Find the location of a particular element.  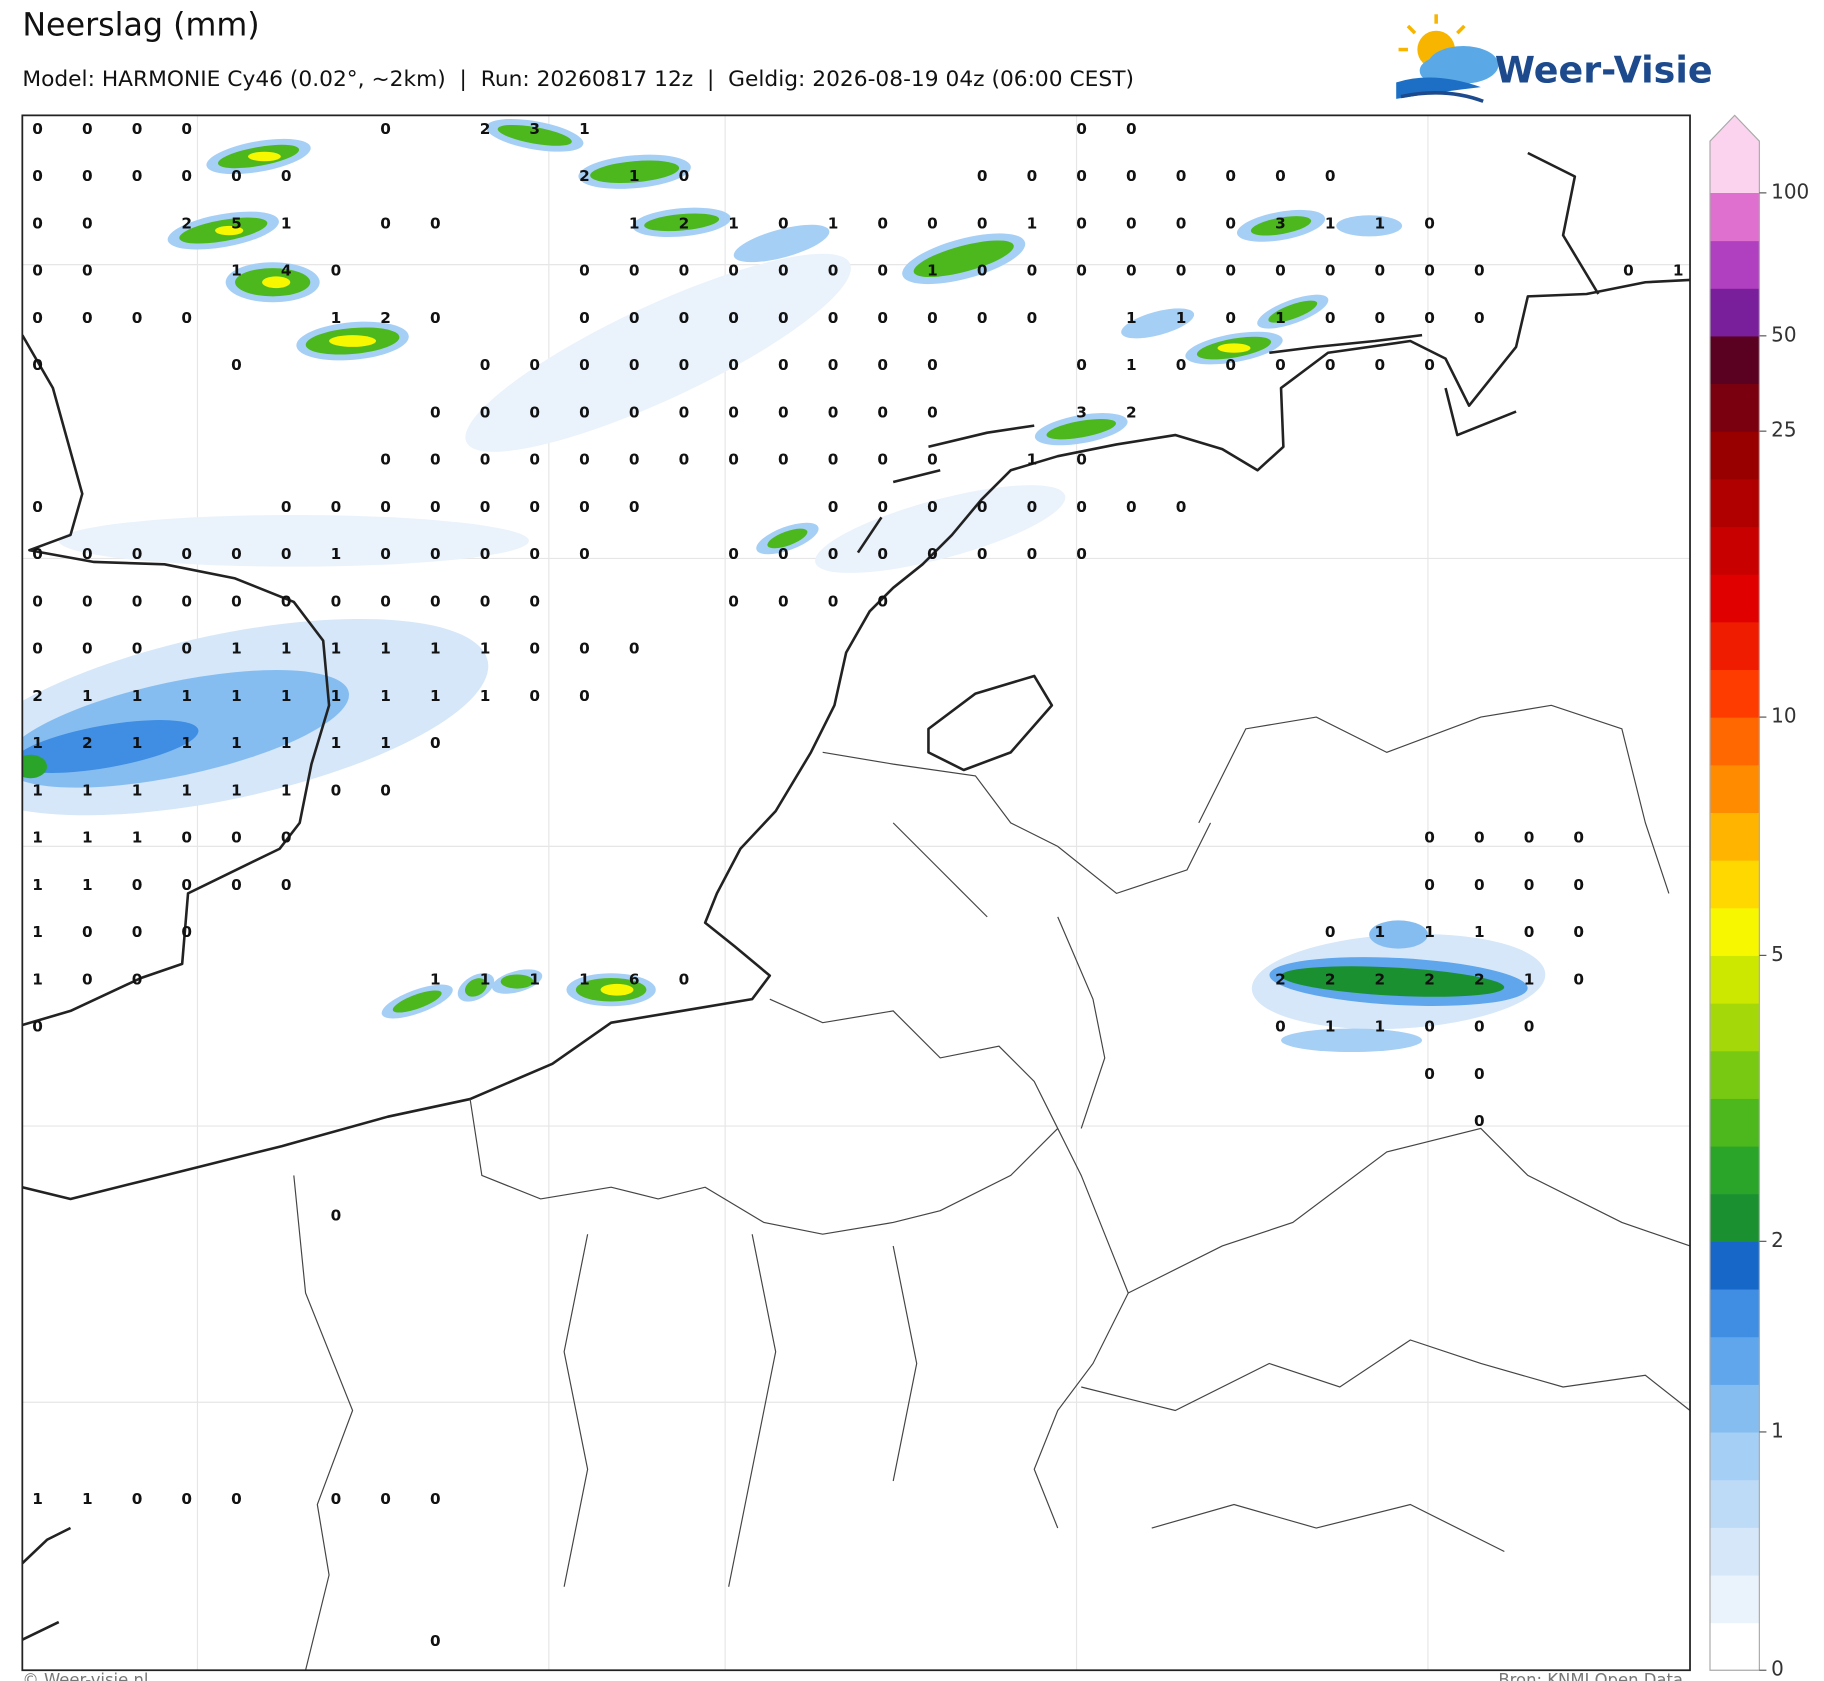

colorbar-tick-label: 5 is located at coordinates (1777, 954).